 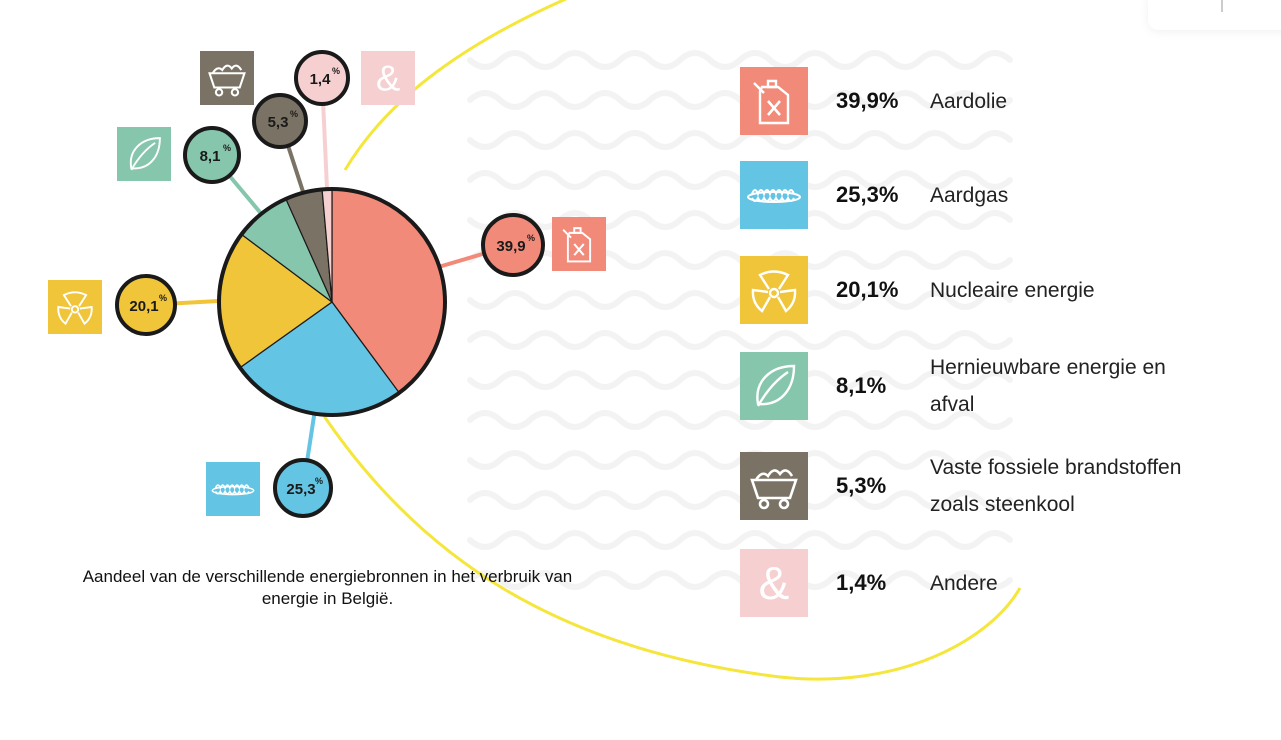 I want to click on legend-item: 20,1% Nucleaire energie, so click(x=1000, y=290).